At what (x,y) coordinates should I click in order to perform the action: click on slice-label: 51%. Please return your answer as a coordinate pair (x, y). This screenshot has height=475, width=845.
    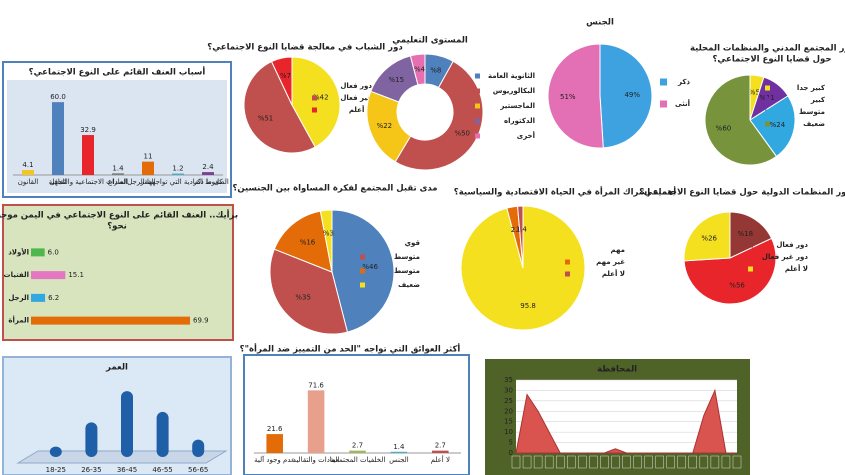
    Looking at the image, I should click on (568, 97).